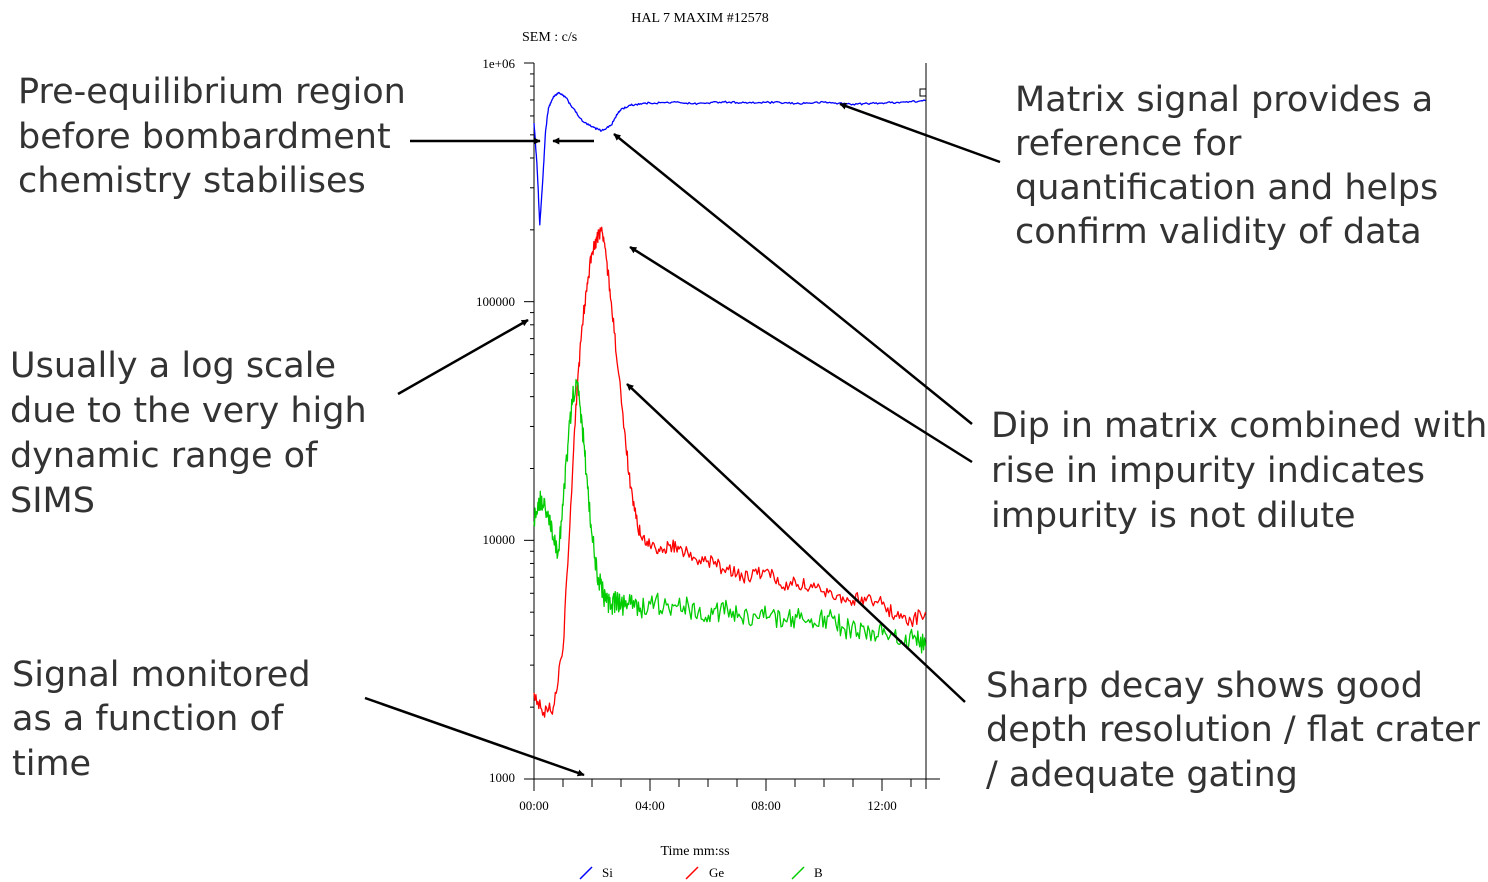 This screenshot has width=1488, height=882. I want to click on y-tick-label: 1e+06, so click(498, 63).